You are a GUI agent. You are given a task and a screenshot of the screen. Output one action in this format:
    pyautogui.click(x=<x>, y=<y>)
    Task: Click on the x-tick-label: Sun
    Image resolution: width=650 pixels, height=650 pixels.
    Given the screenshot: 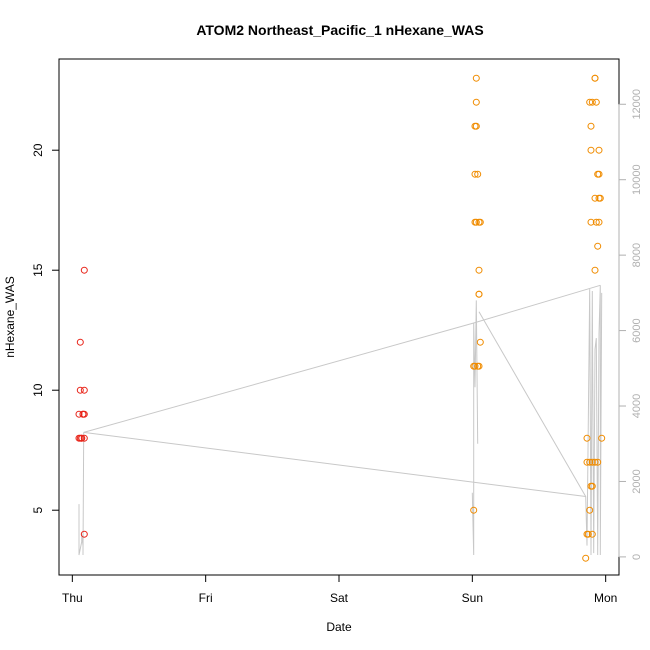 What is the action you would take?
    pyautogui.click(x=472, y=598)
    